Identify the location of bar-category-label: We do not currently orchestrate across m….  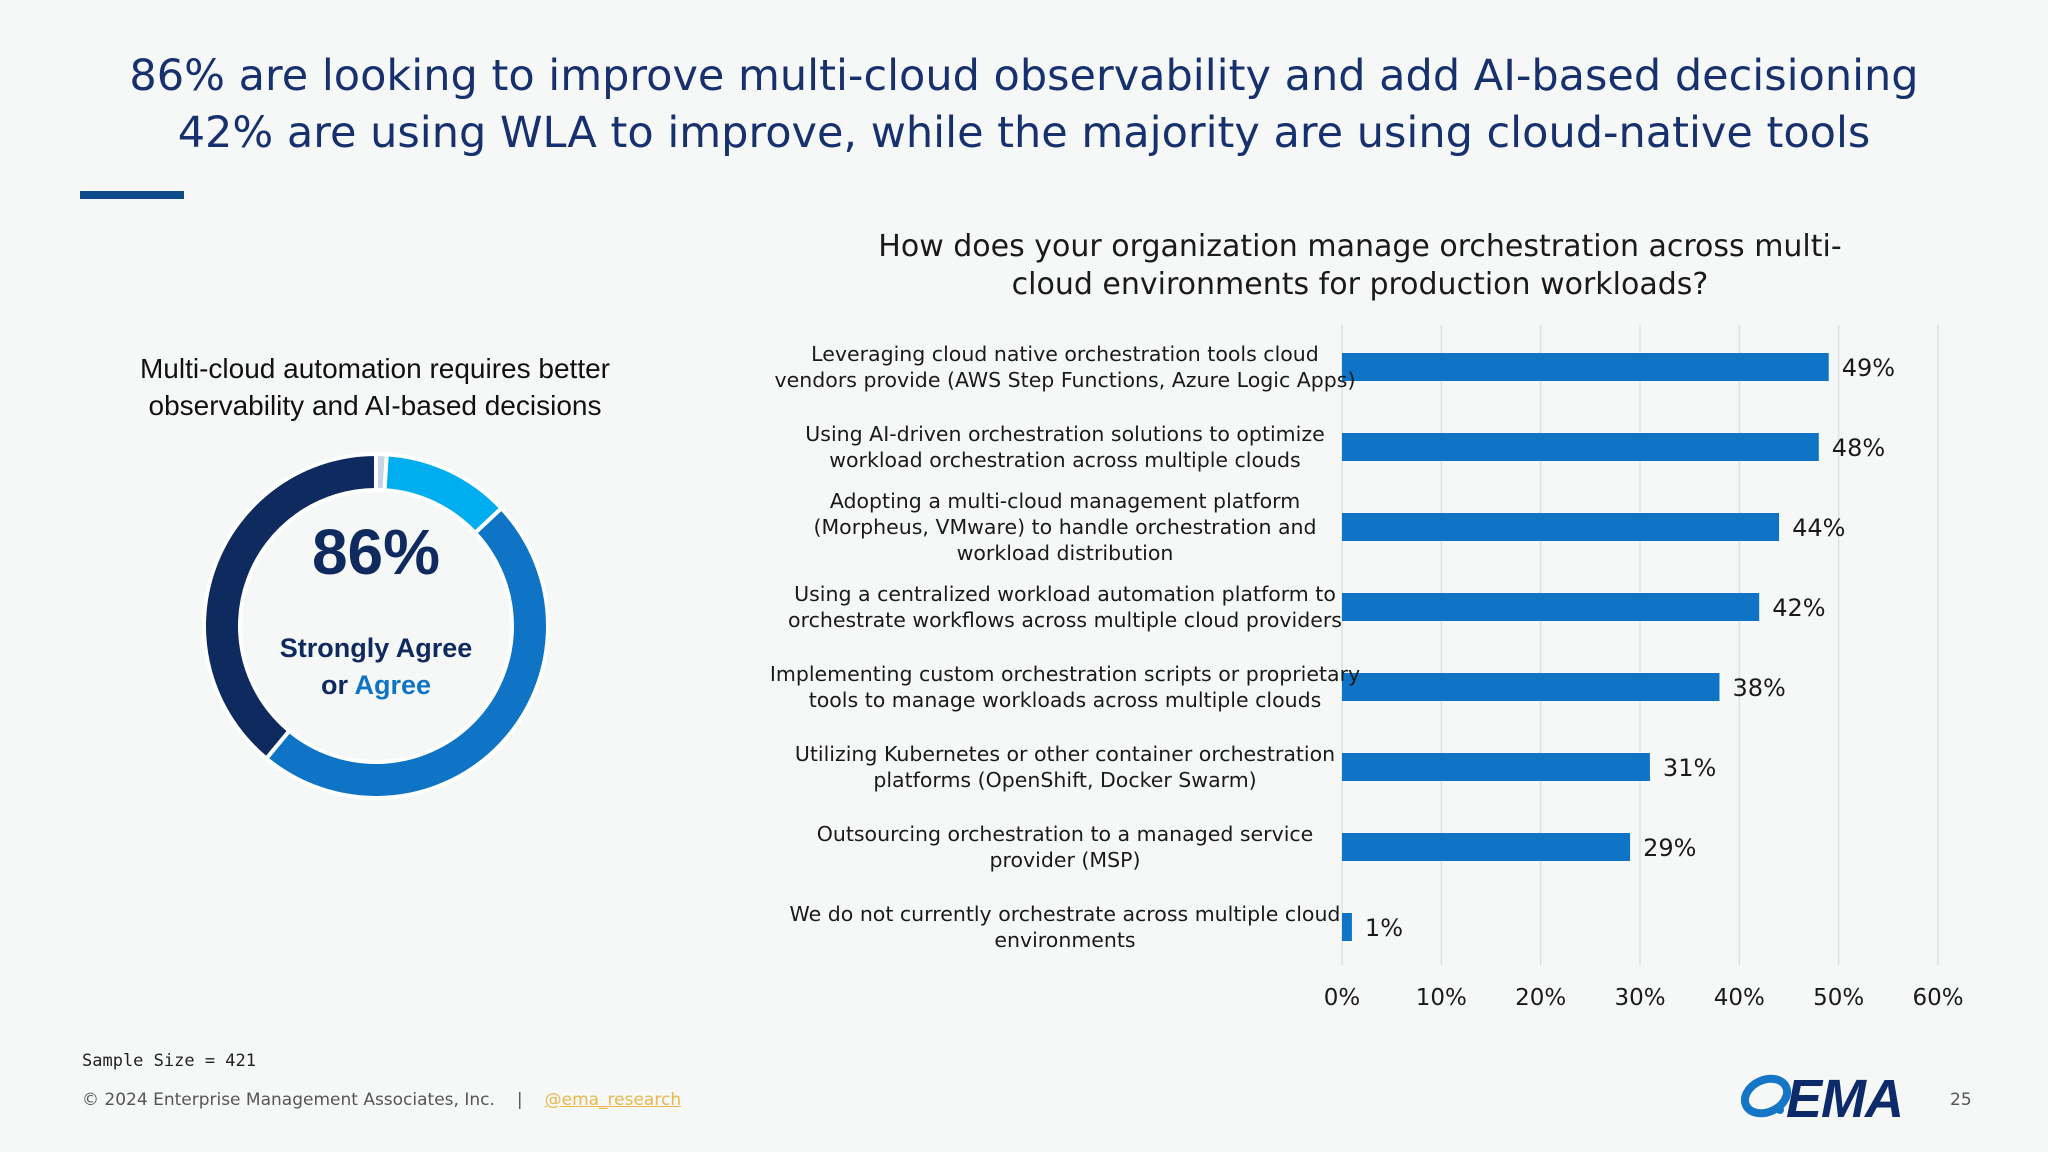
(1065, 927).